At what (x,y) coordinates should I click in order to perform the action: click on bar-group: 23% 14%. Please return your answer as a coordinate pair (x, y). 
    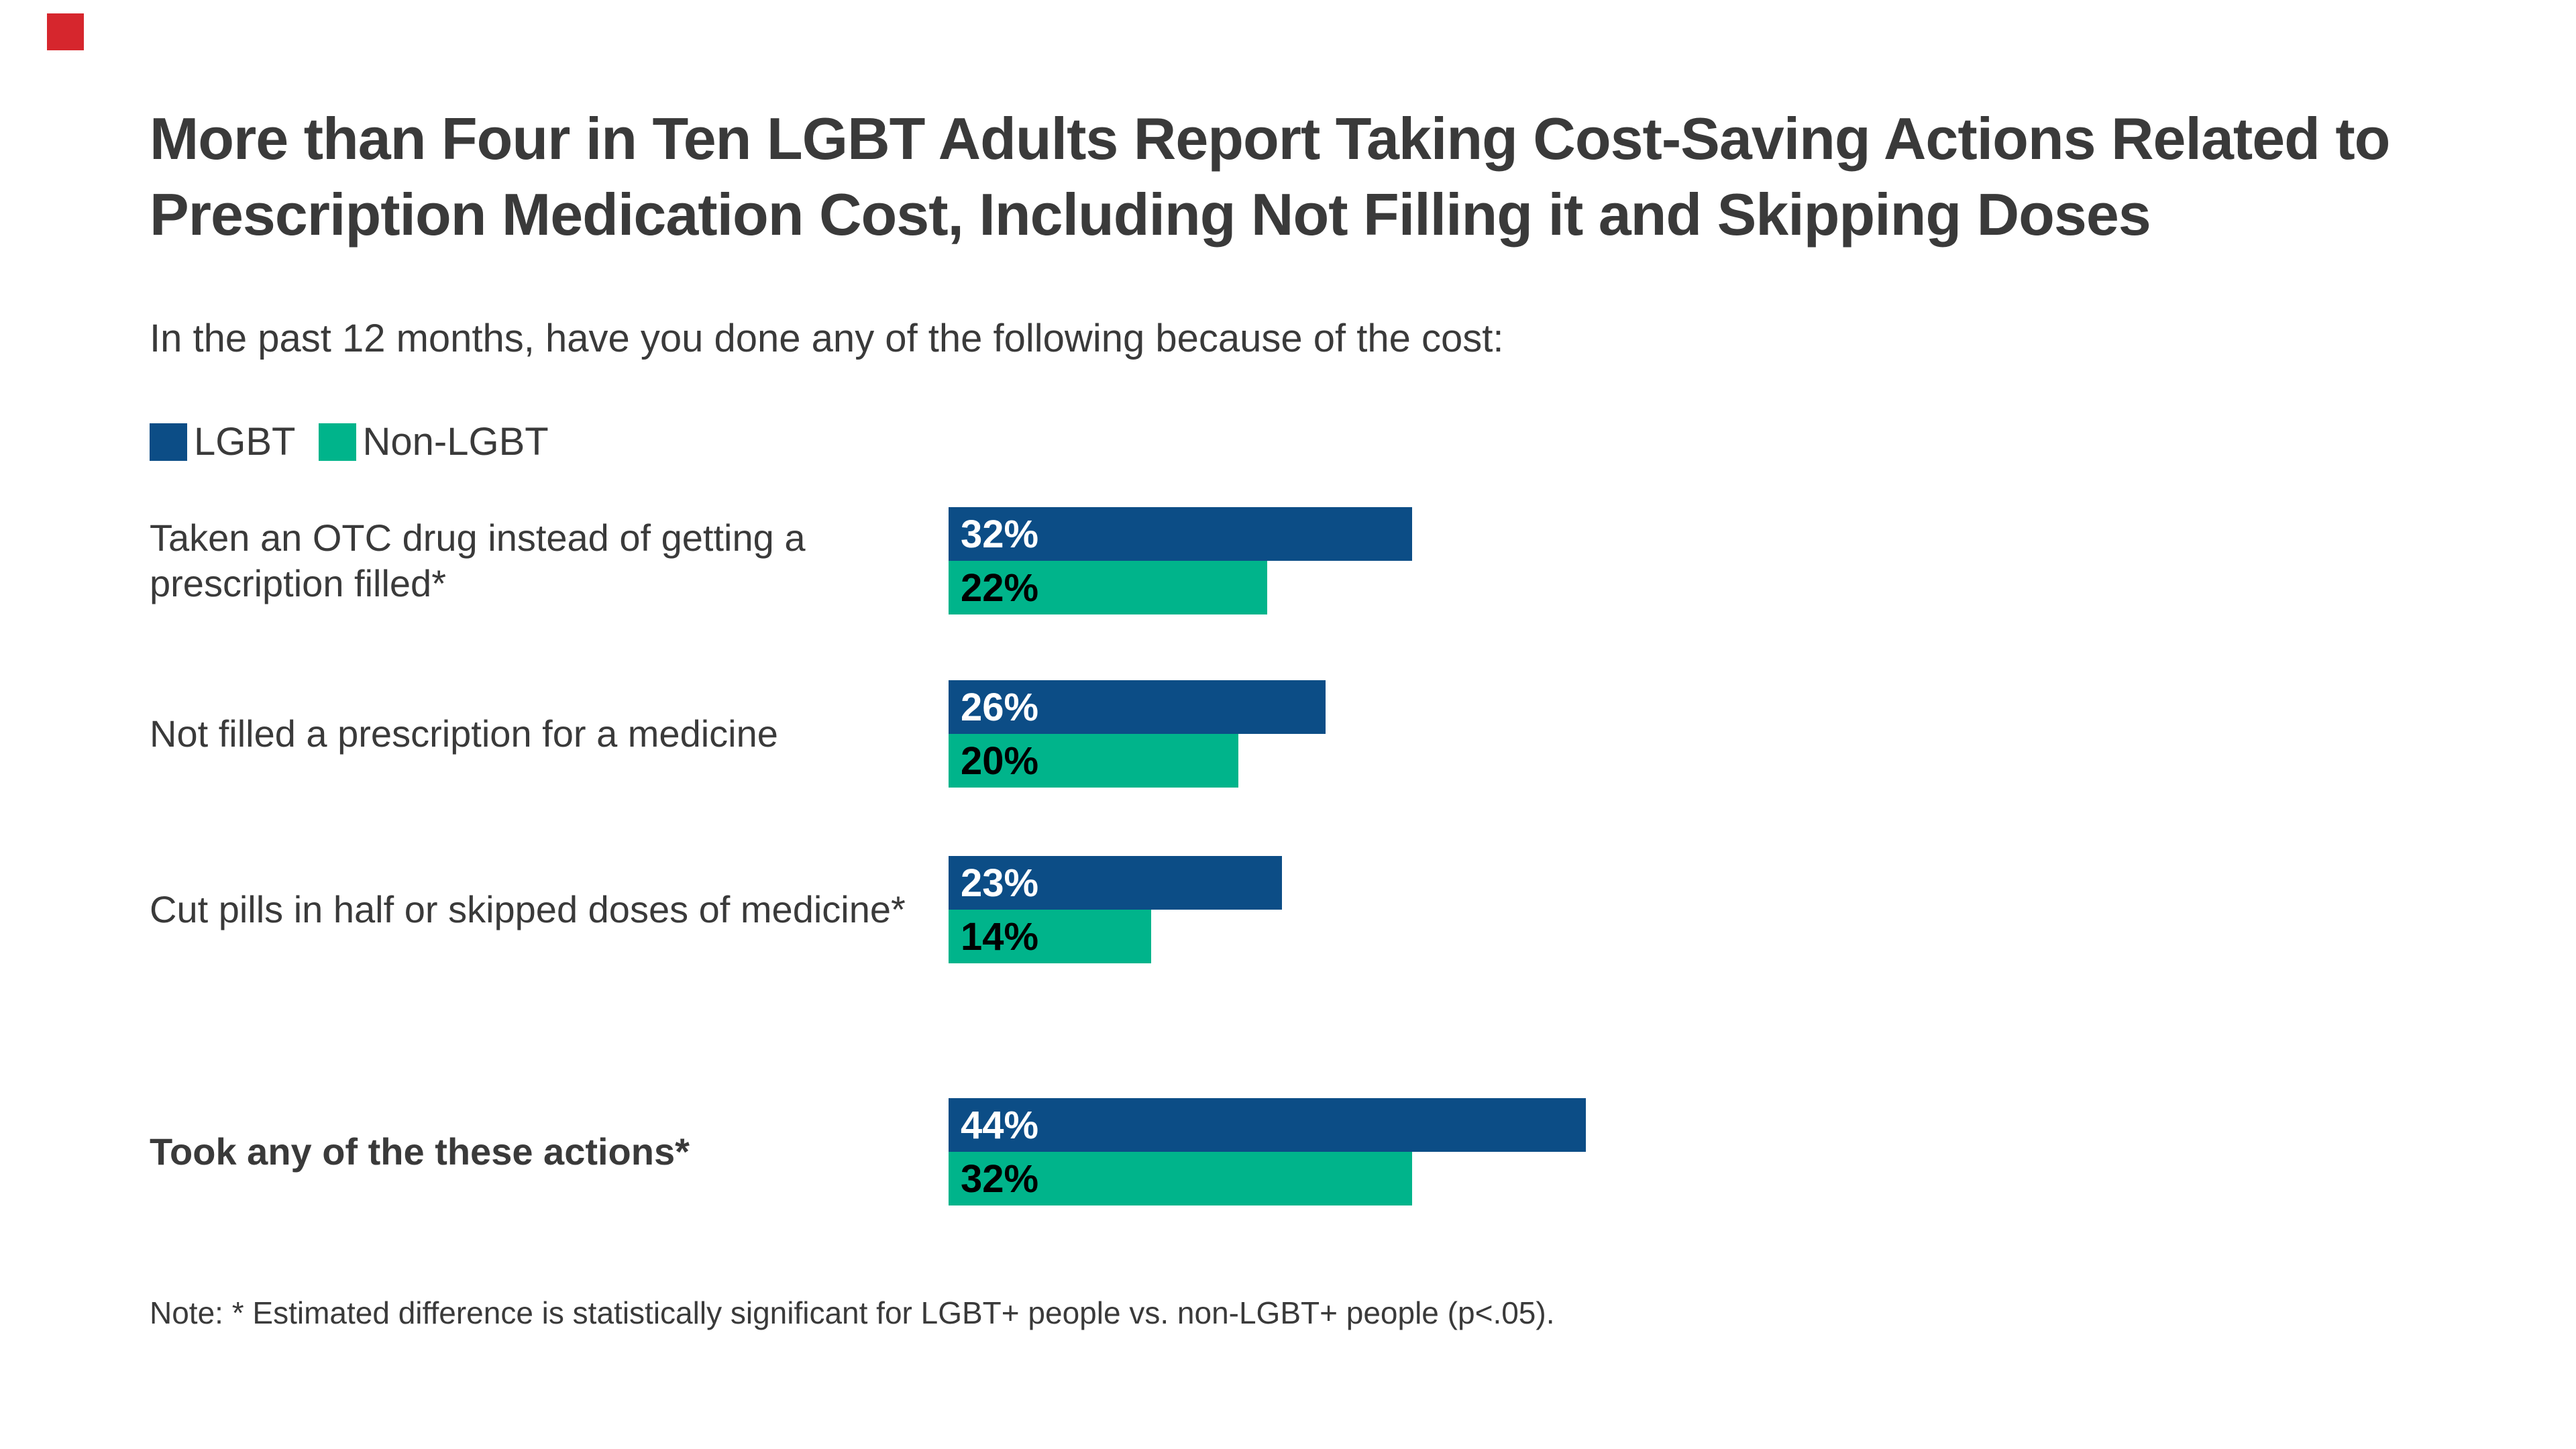
    Looking at the image, I should click on (1115, 909).